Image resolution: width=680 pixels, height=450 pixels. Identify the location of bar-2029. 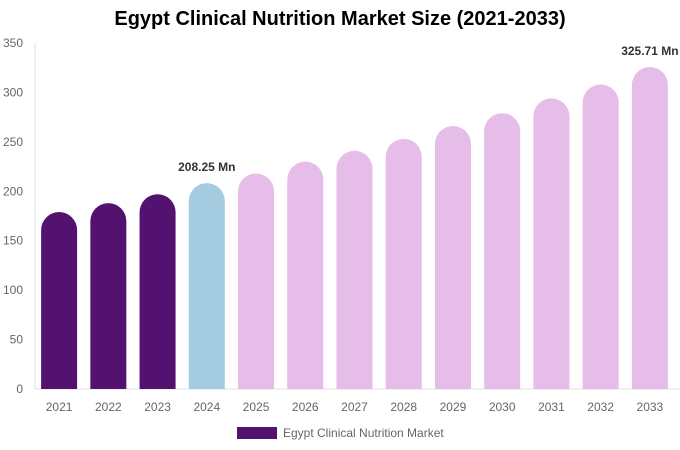
(452, 258).